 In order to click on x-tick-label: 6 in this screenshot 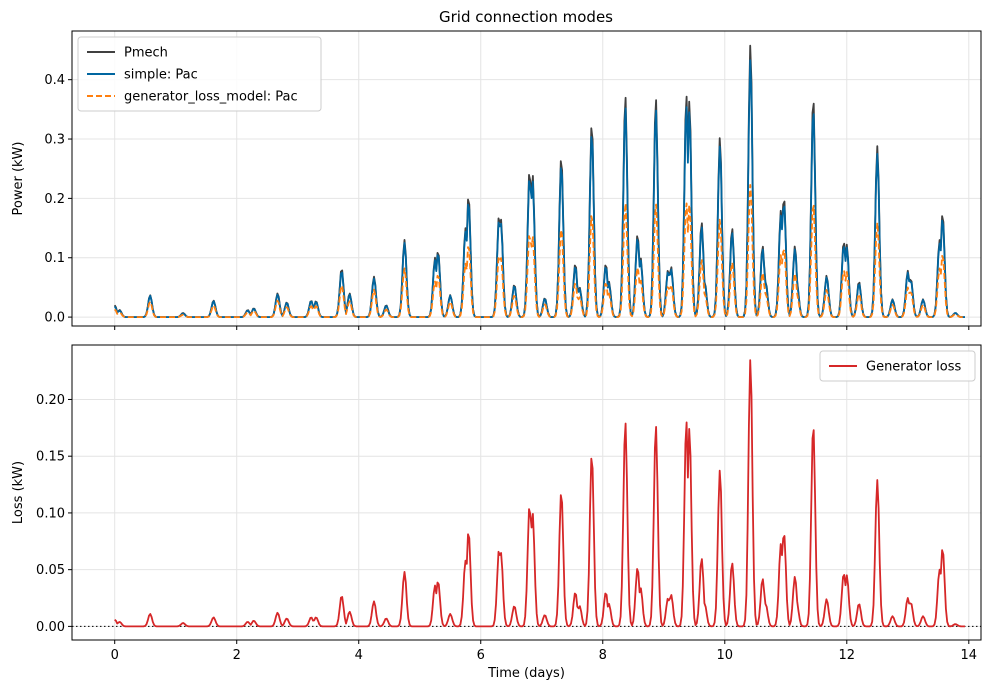, I will do `click(481, 655)`.